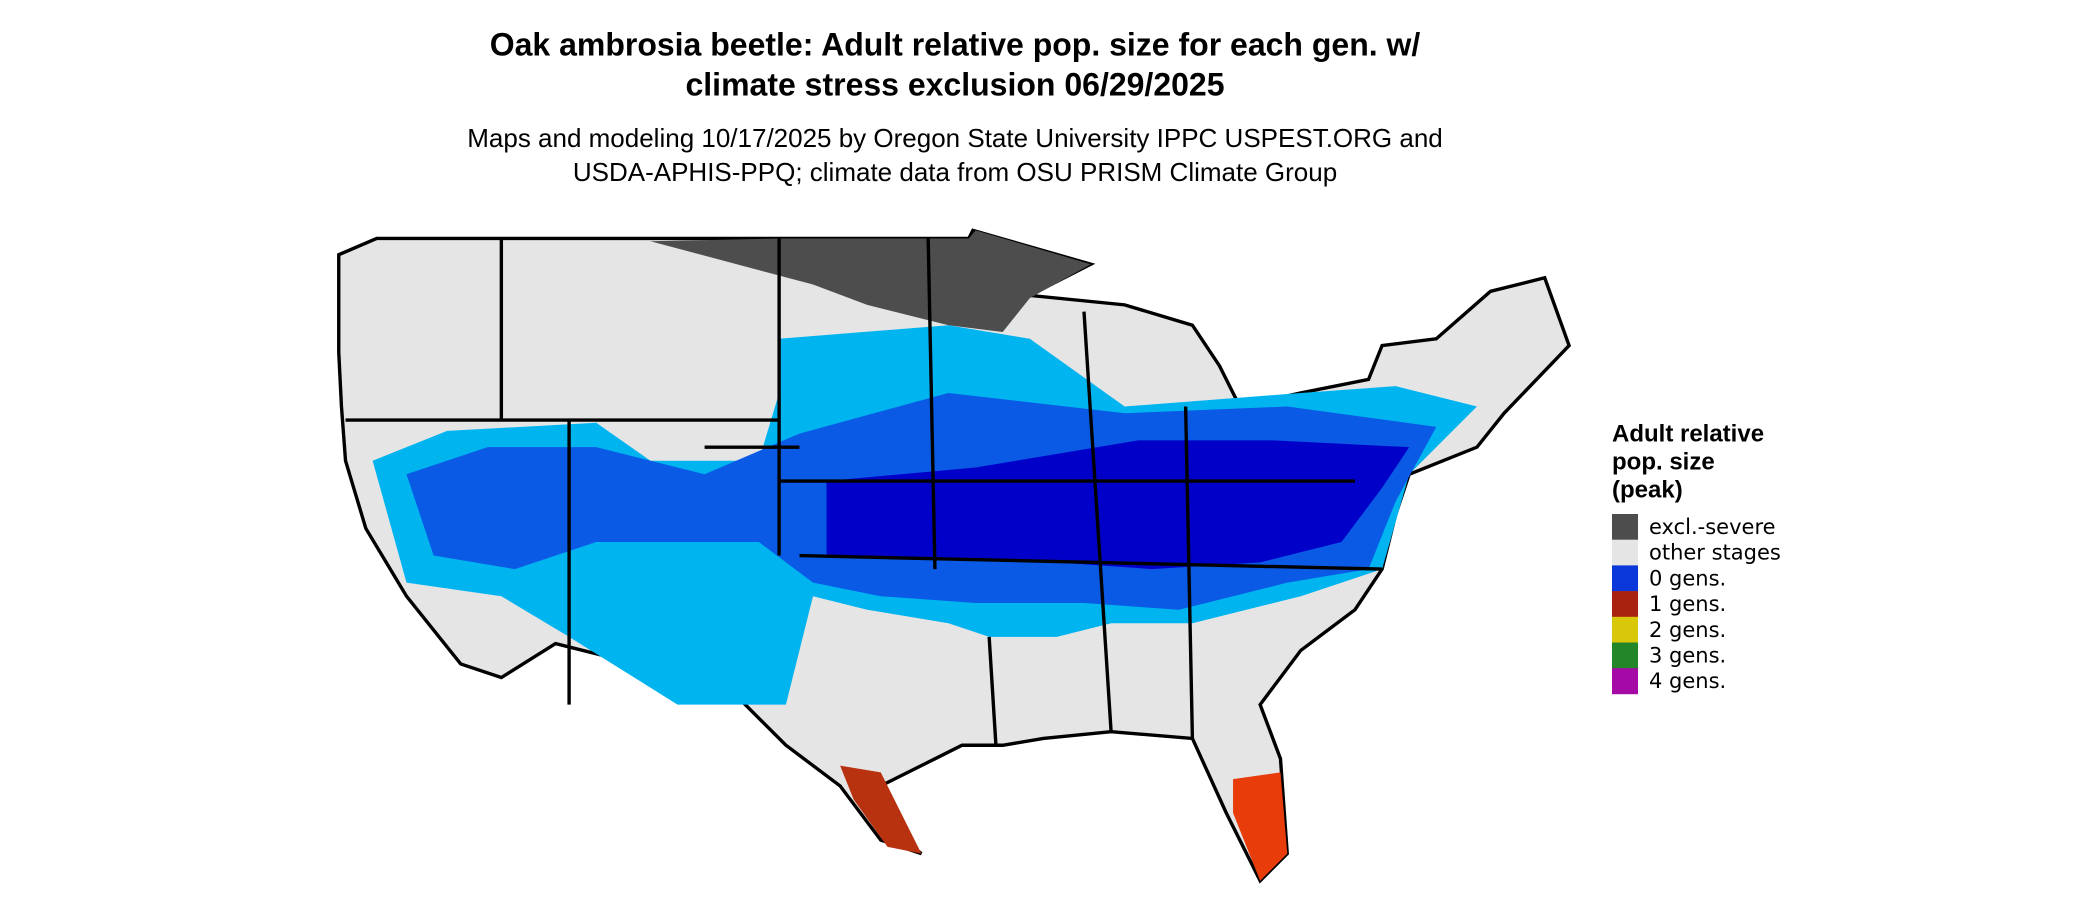 The image size is (2100, 897). Describe the element at coordinates (1647, 489) in the screenshot. I see `legend-title-line: (peak)` at that location.